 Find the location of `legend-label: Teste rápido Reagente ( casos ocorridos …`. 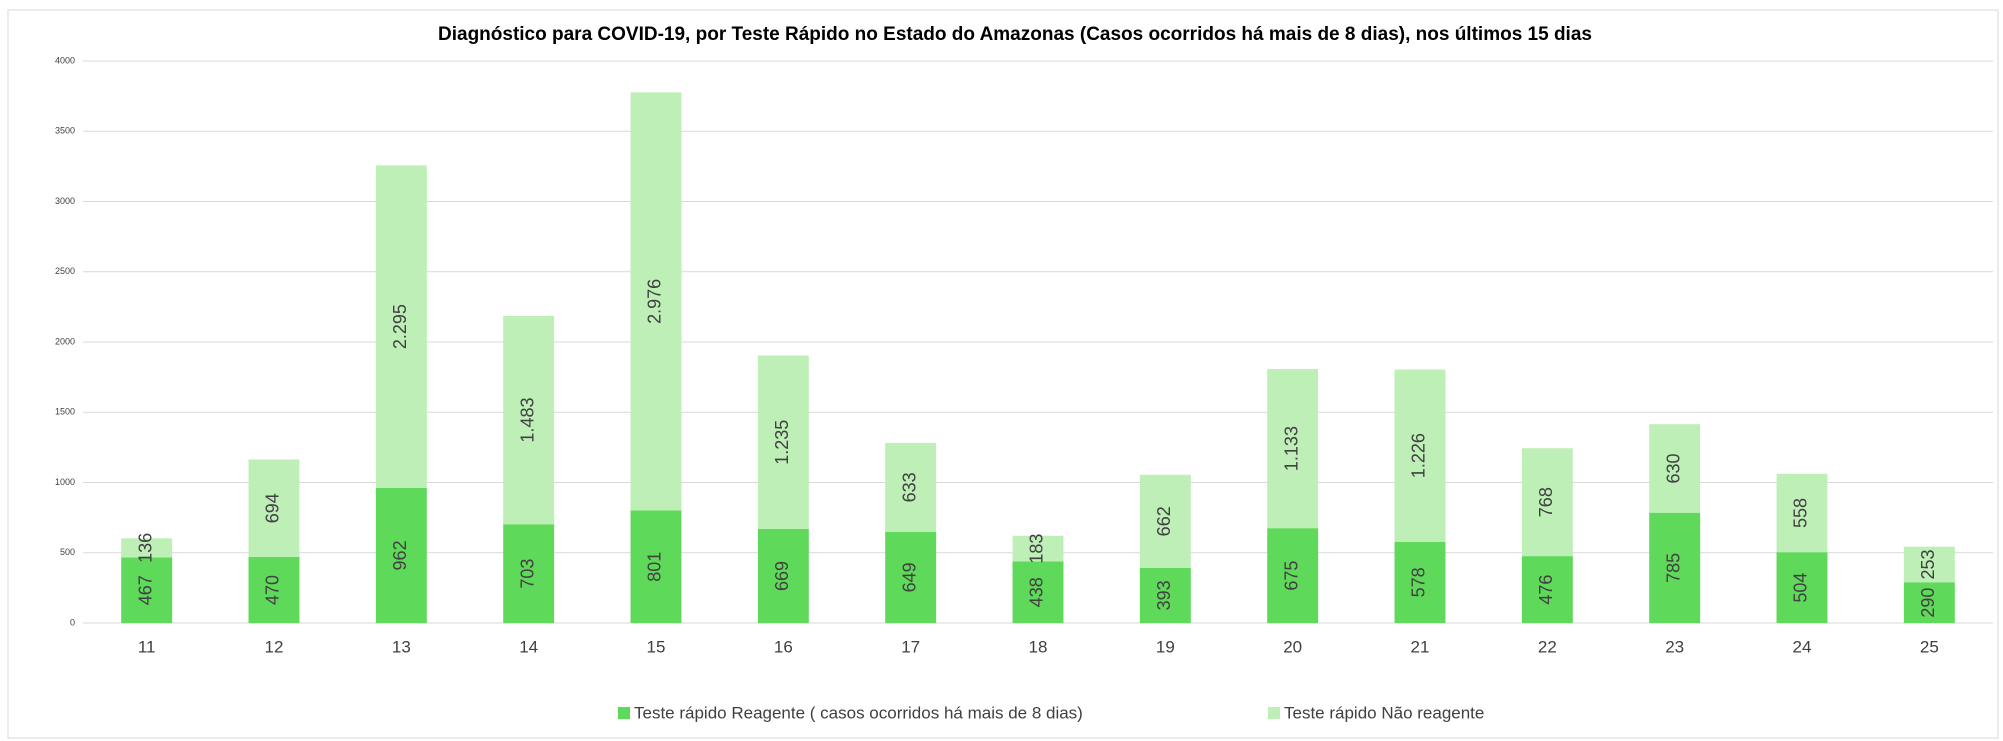

legend-label: Teste rápido Reagente ( casos ocorridos … is located at coordinates (858, 712).